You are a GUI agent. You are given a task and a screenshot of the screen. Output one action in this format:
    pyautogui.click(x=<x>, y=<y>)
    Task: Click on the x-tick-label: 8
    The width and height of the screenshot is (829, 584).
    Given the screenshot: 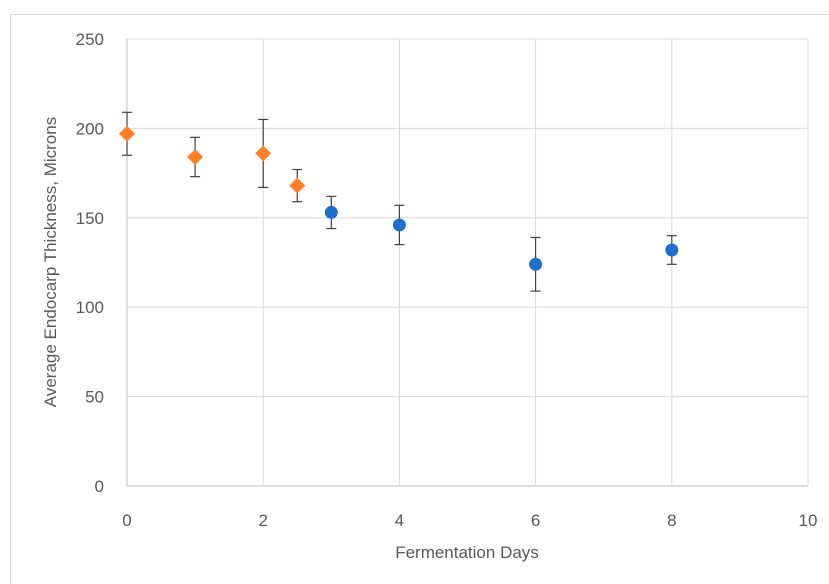 What is the action you would take?
    pyautogui.click(x=671, y=520)
    